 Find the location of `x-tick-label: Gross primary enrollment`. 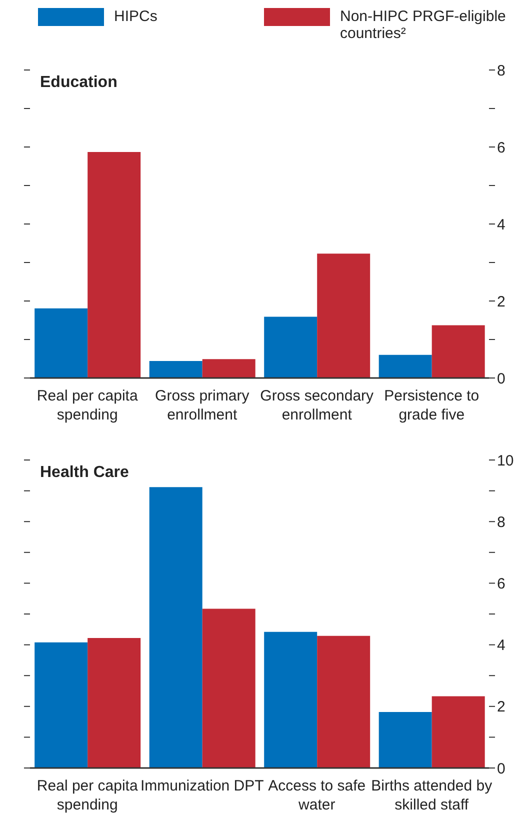

x-tick-label: Gross primary enrollment is located at coordinates (202, 406).